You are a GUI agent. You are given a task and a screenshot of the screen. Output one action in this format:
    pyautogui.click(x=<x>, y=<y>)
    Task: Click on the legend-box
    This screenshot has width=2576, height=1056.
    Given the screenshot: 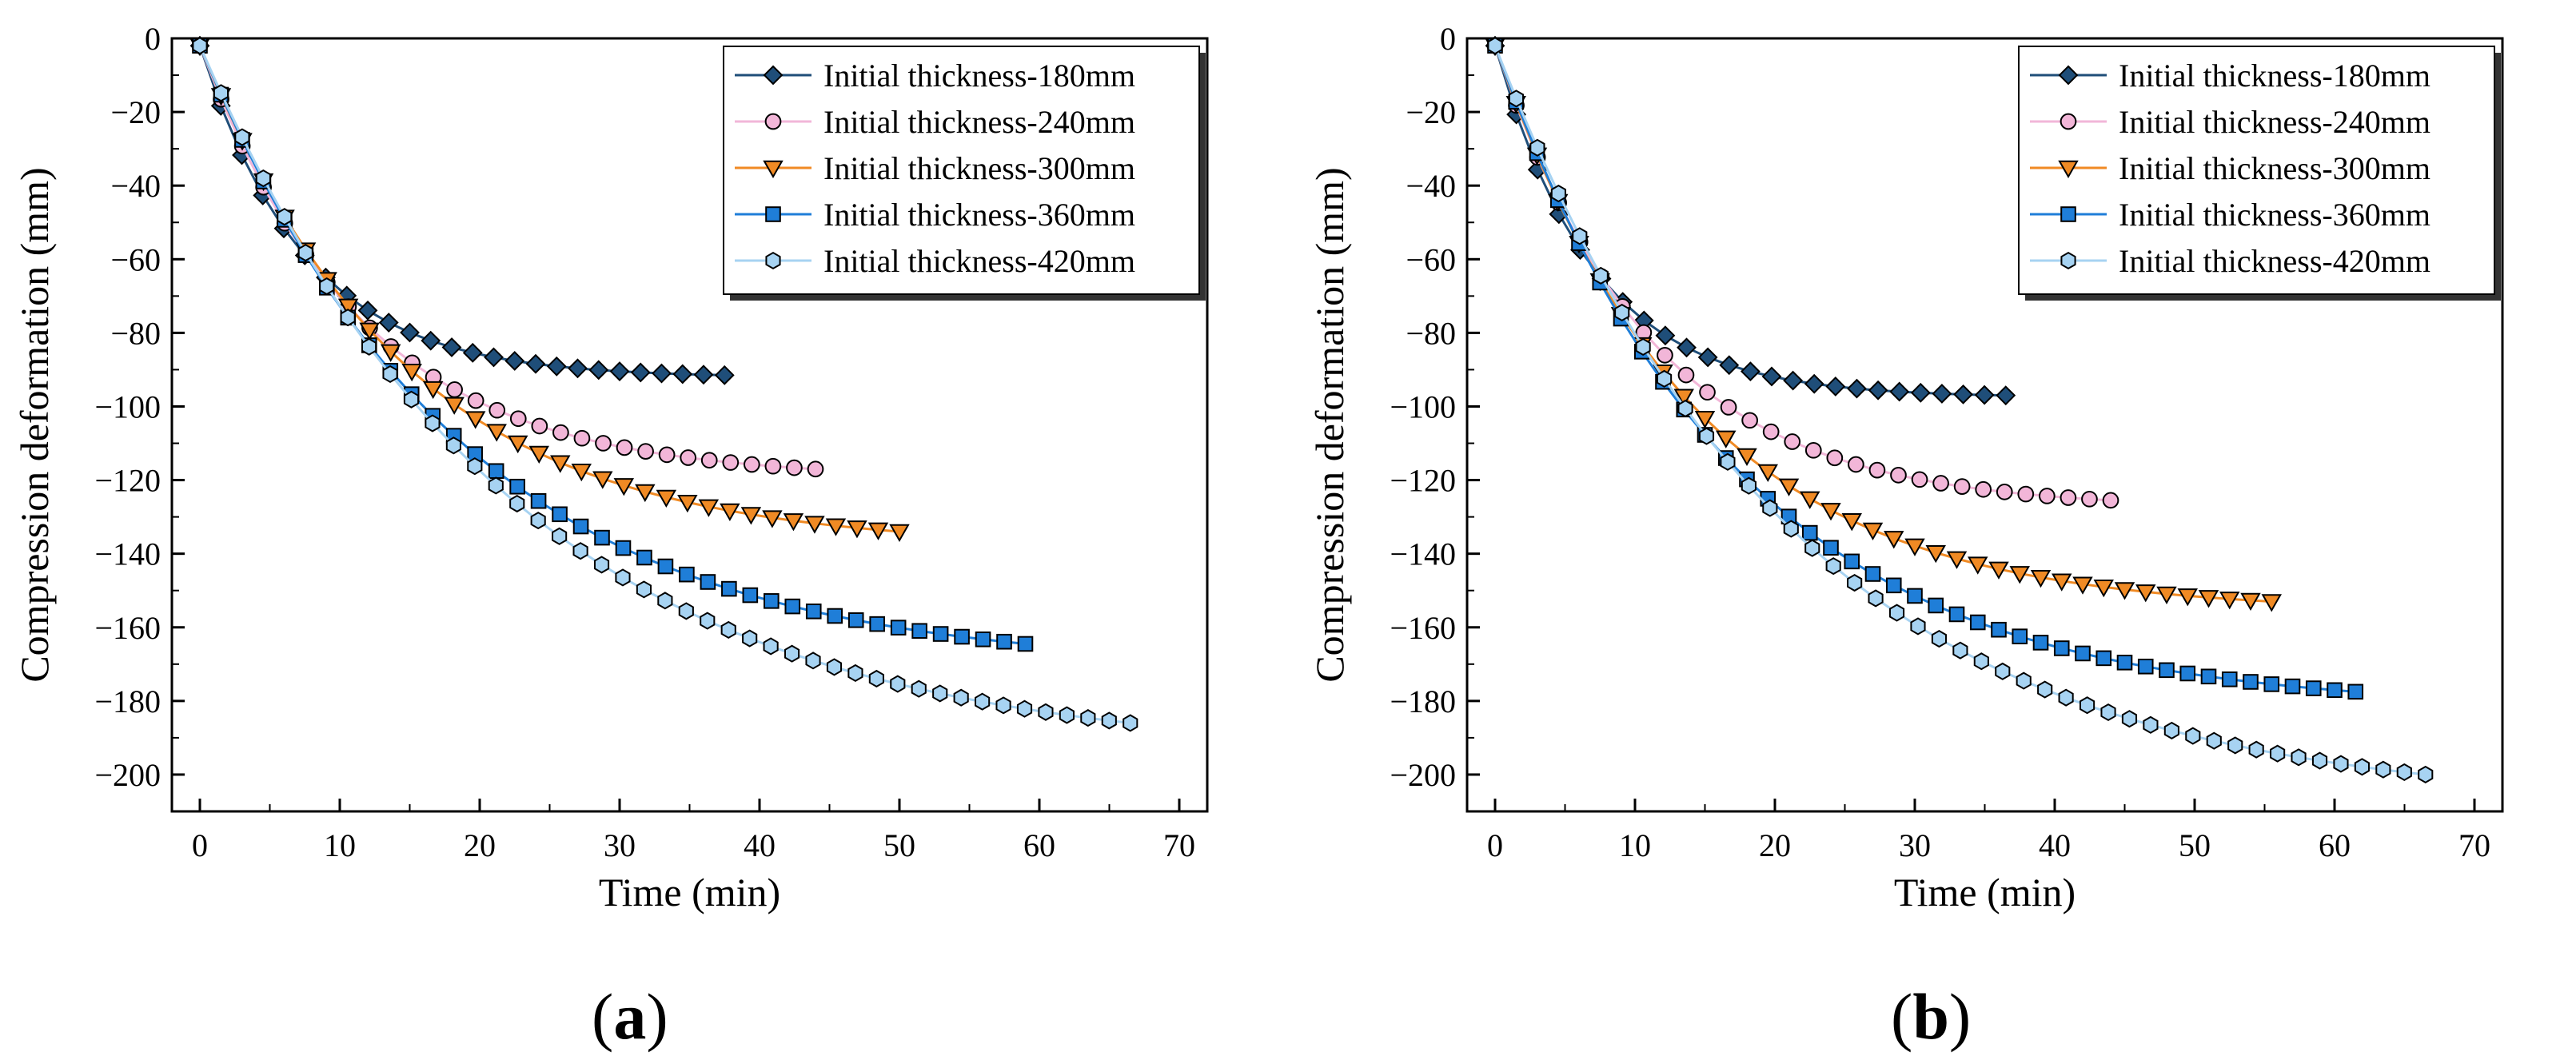 What is the action you would take?
    pyautogui.click(x=2256, y=170)
    